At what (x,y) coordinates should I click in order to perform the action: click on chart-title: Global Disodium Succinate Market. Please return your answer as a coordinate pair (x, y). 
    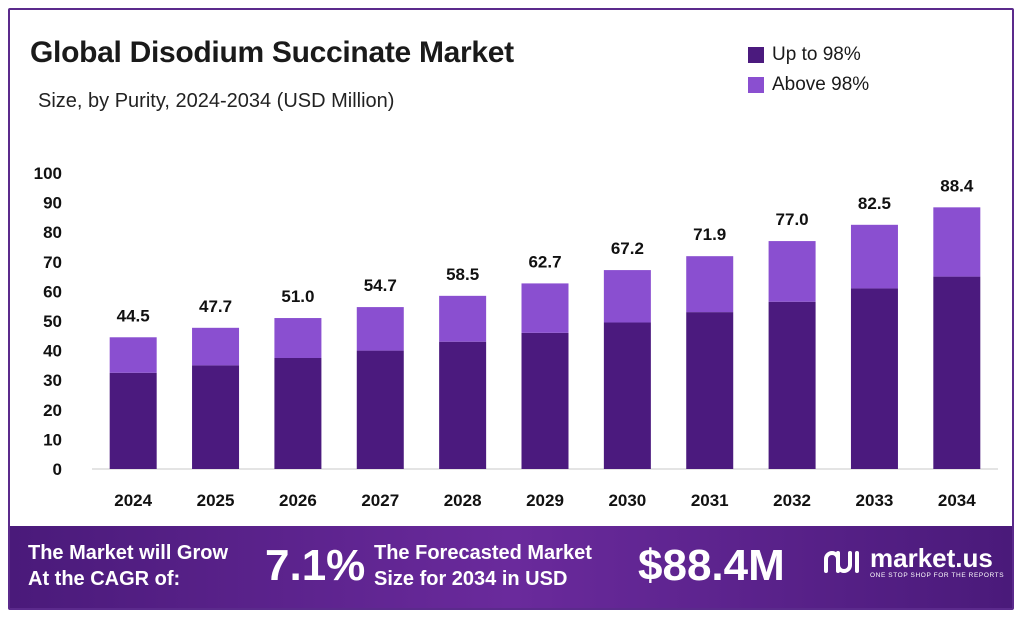
    Looking at the image, I should click on (272, 52).